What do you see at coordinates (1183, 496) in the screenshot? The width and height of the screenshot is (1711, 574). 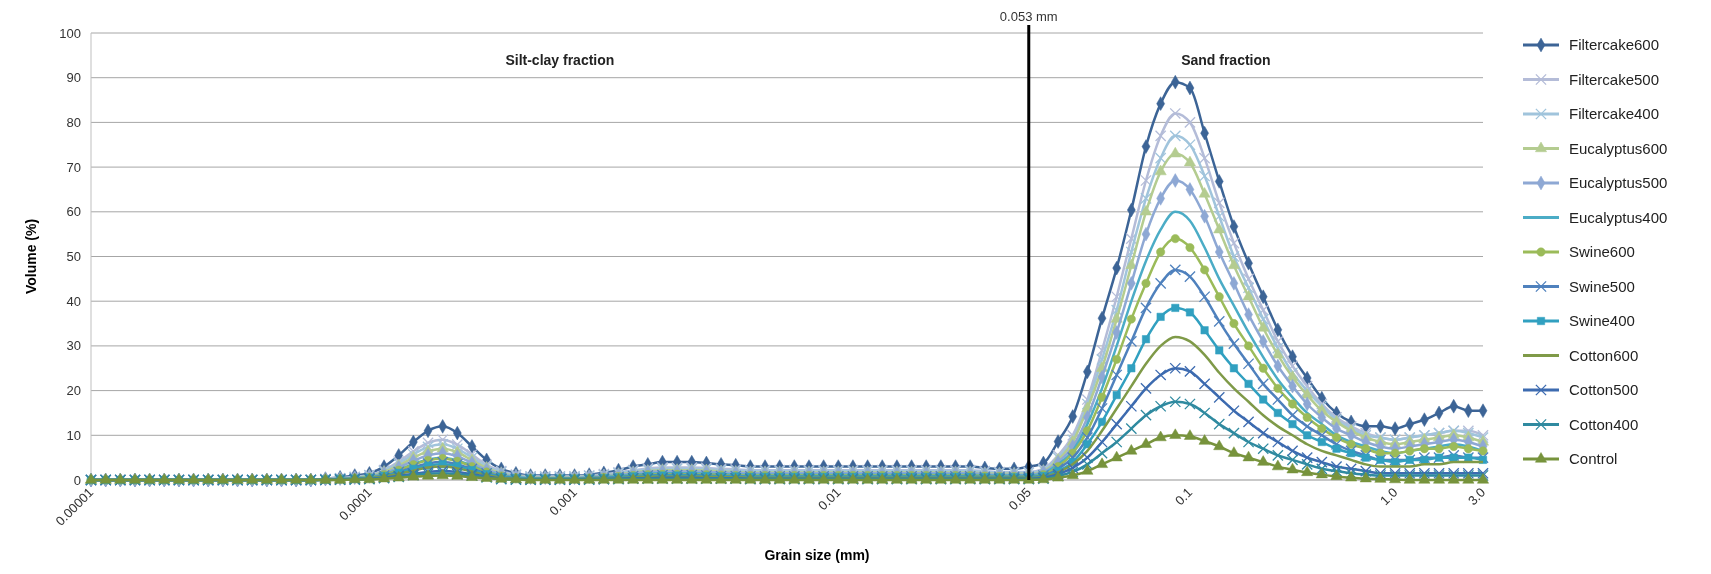 I see `x-tick-label: 0.1` at bounding box center [1183, 496].